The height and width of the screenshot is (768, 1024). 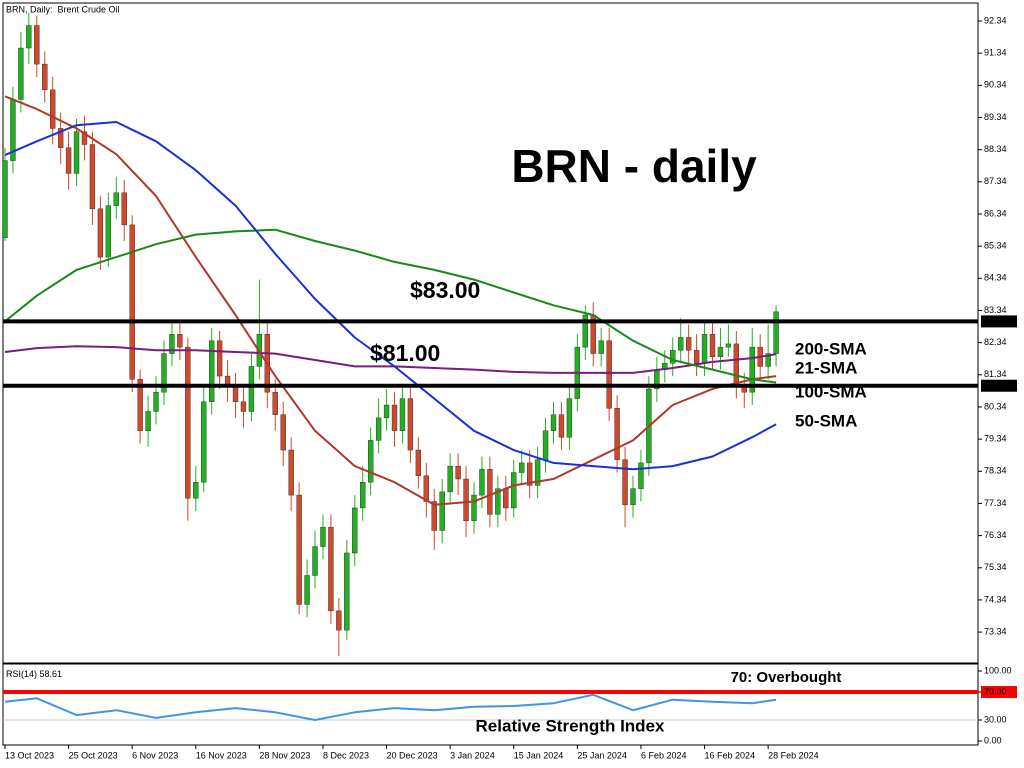 What do you see at coordinates (221, 755) in the screenshot?
I see `x-tick-label: 16 Nov 2023` at bounding box center [221, 755].